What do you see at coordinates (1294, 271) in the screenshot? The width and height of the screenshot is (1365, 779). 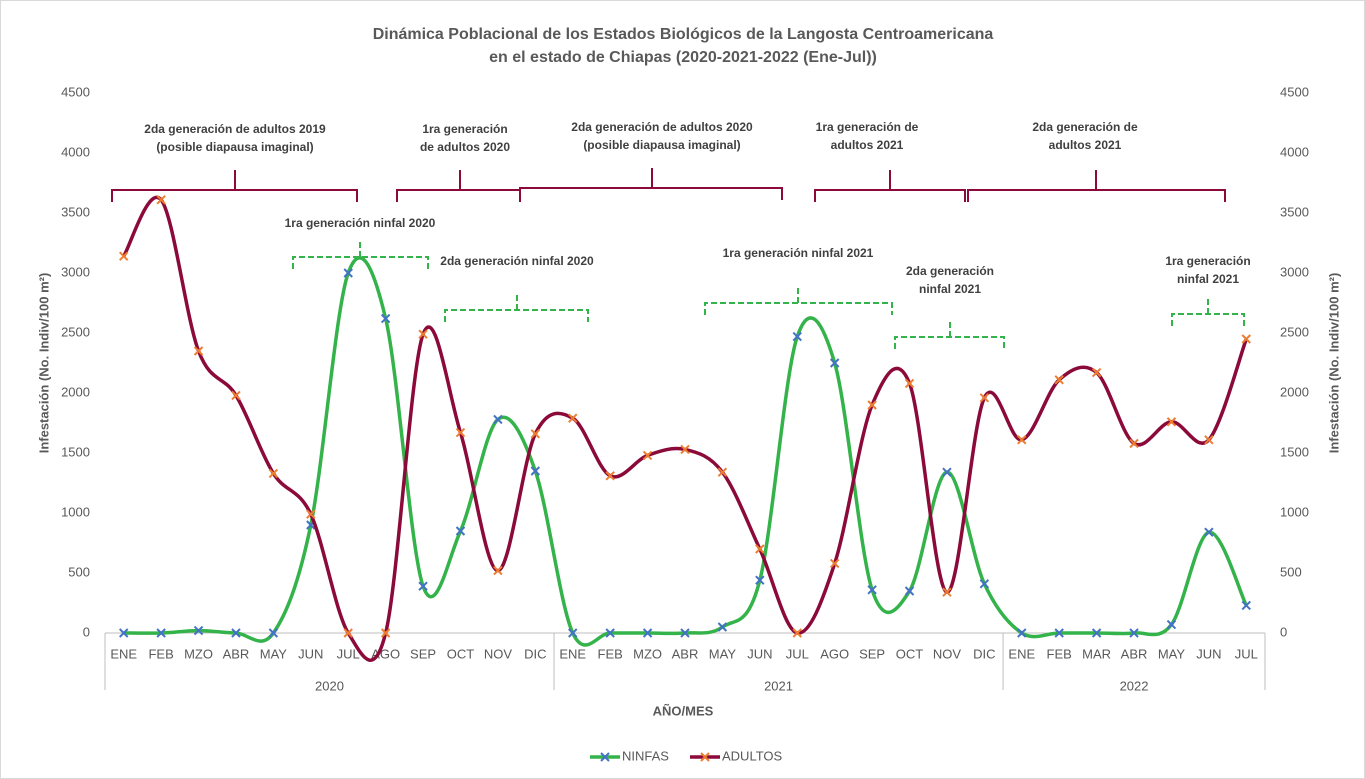 I see `y2-tick-label: 3000` at bounding box center [1294, 271].